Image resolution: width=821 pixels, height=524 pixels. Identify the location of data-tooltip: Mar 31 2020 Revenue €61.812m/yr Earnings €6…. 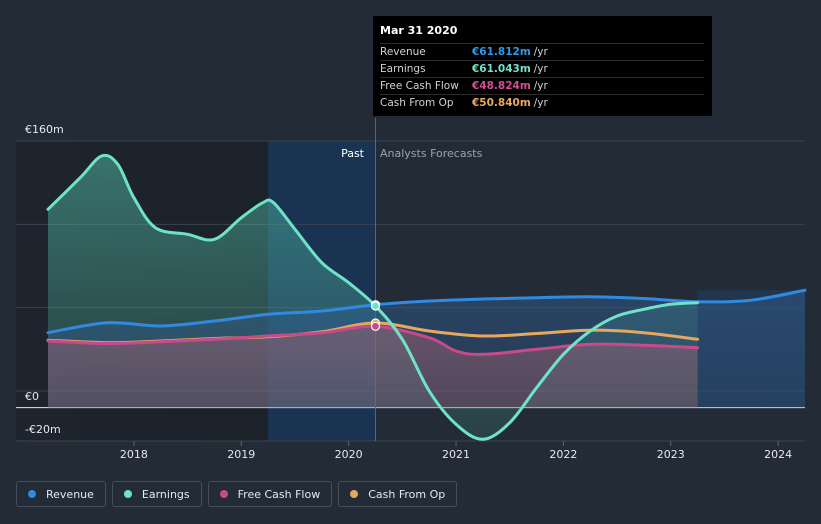
(542, 66).